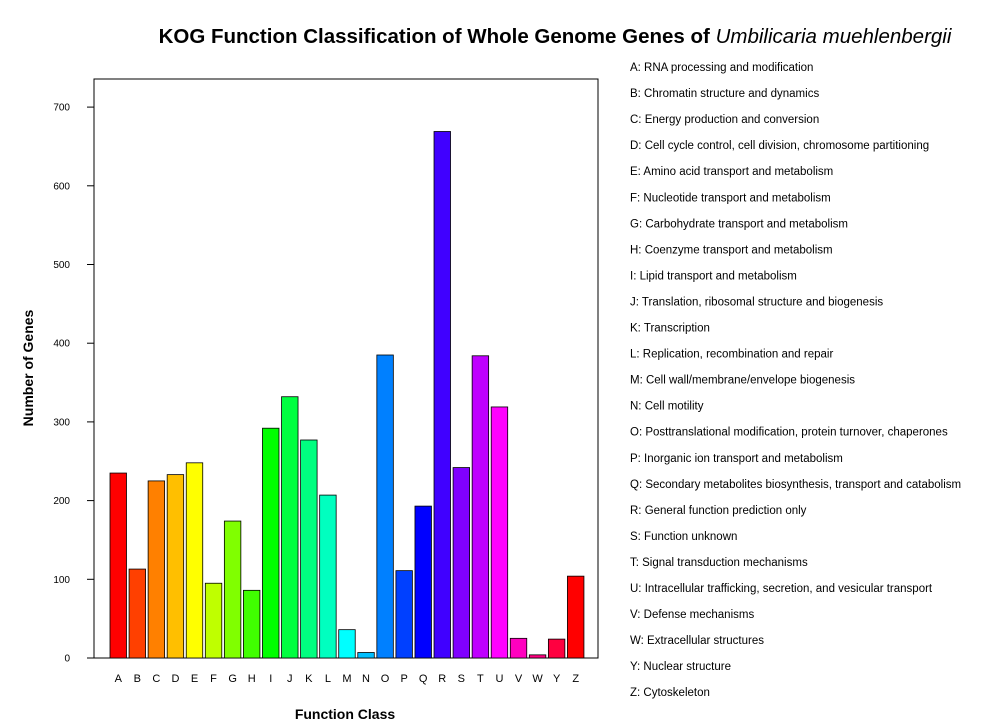 This screenshot has height=726, width=985. I want to click on x-tick-label-Y: Y, so click(557, 679).